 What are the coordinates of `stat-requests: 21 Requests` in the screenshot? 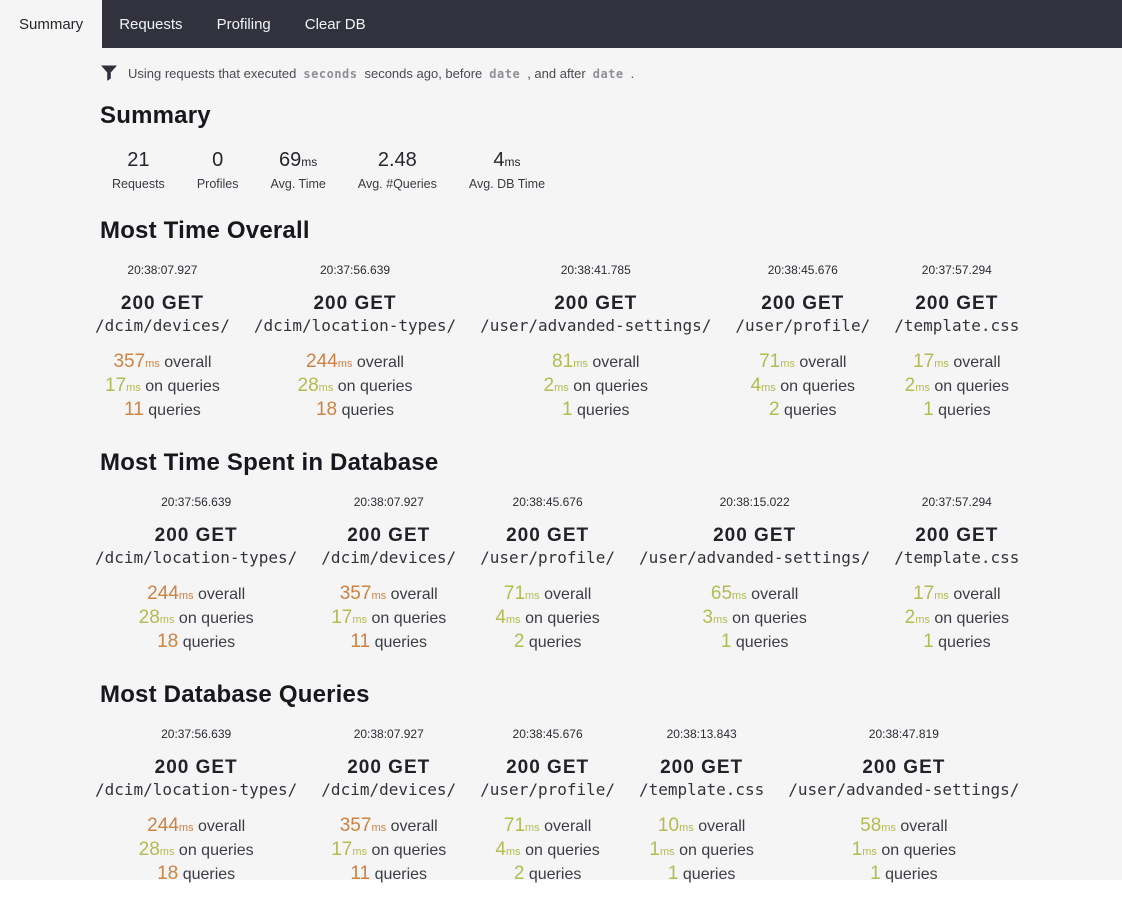 It's located at (138, 169).